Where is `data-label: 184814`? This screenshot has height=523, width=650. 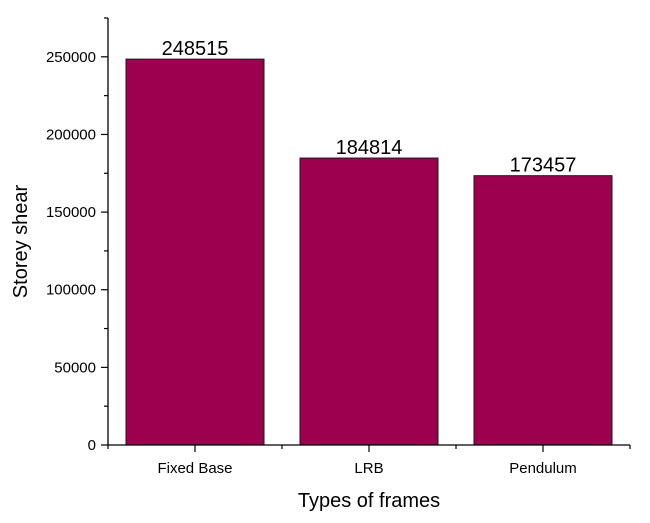
data-label: 184814 is located at coordinates (369, 148).